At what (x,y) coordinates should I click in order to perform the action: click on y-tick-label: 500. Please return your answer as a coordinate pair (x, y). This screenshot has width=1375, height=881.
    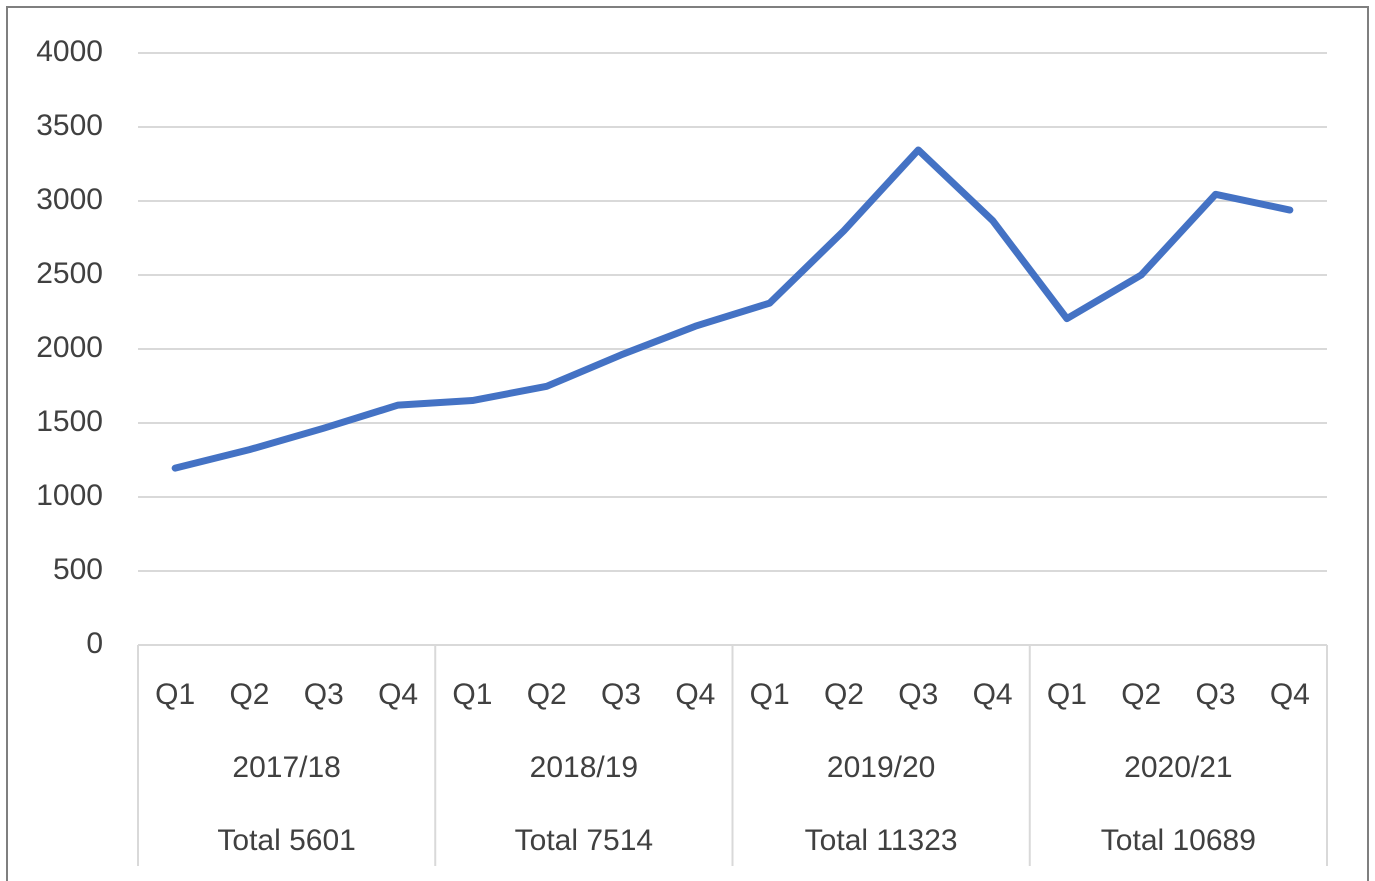
    Looking at the image, I should click on (78, 569).